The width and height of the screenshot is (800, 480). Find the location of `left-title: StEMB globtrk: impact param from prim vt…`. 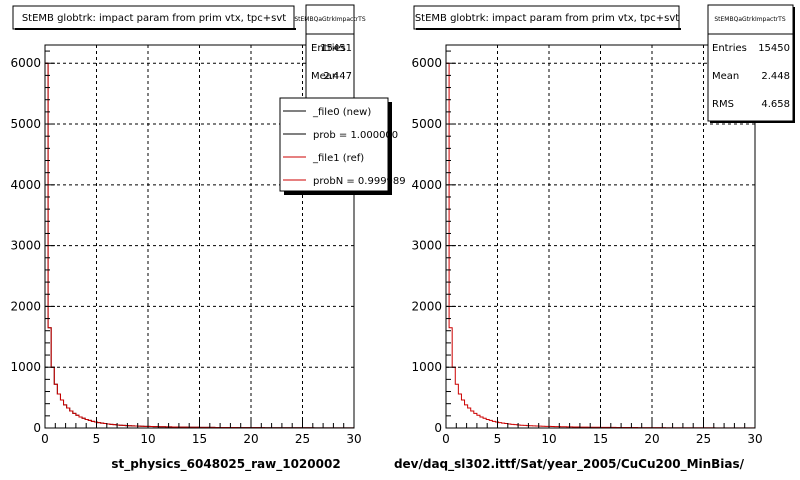

left-title: StEMB globtrk: impact param from prim vt… is located at coordinates (154, 18).